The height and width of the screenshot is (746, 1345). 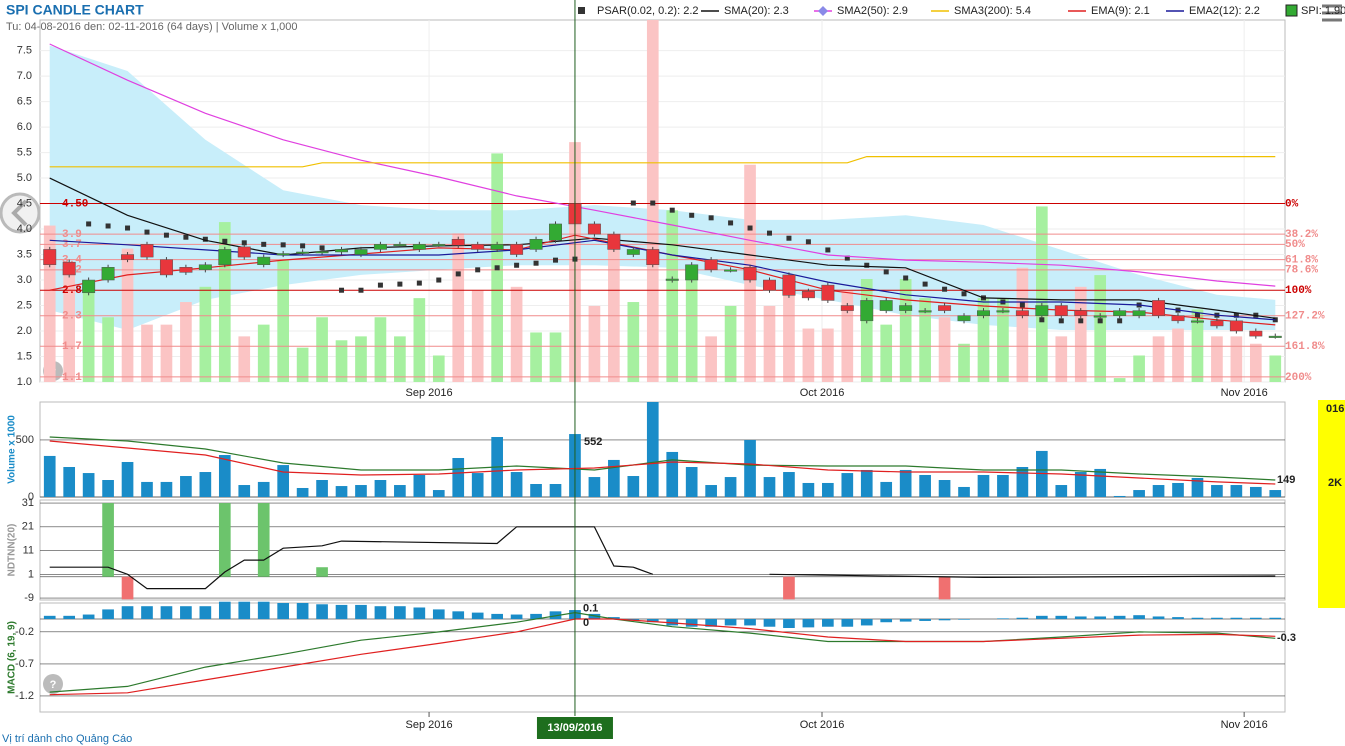 What do you see at coordinates (12, 657) in the screenshot?
I see `y-axis-label: MACD (6, 19, 9)` at bounding box center [12, 657].